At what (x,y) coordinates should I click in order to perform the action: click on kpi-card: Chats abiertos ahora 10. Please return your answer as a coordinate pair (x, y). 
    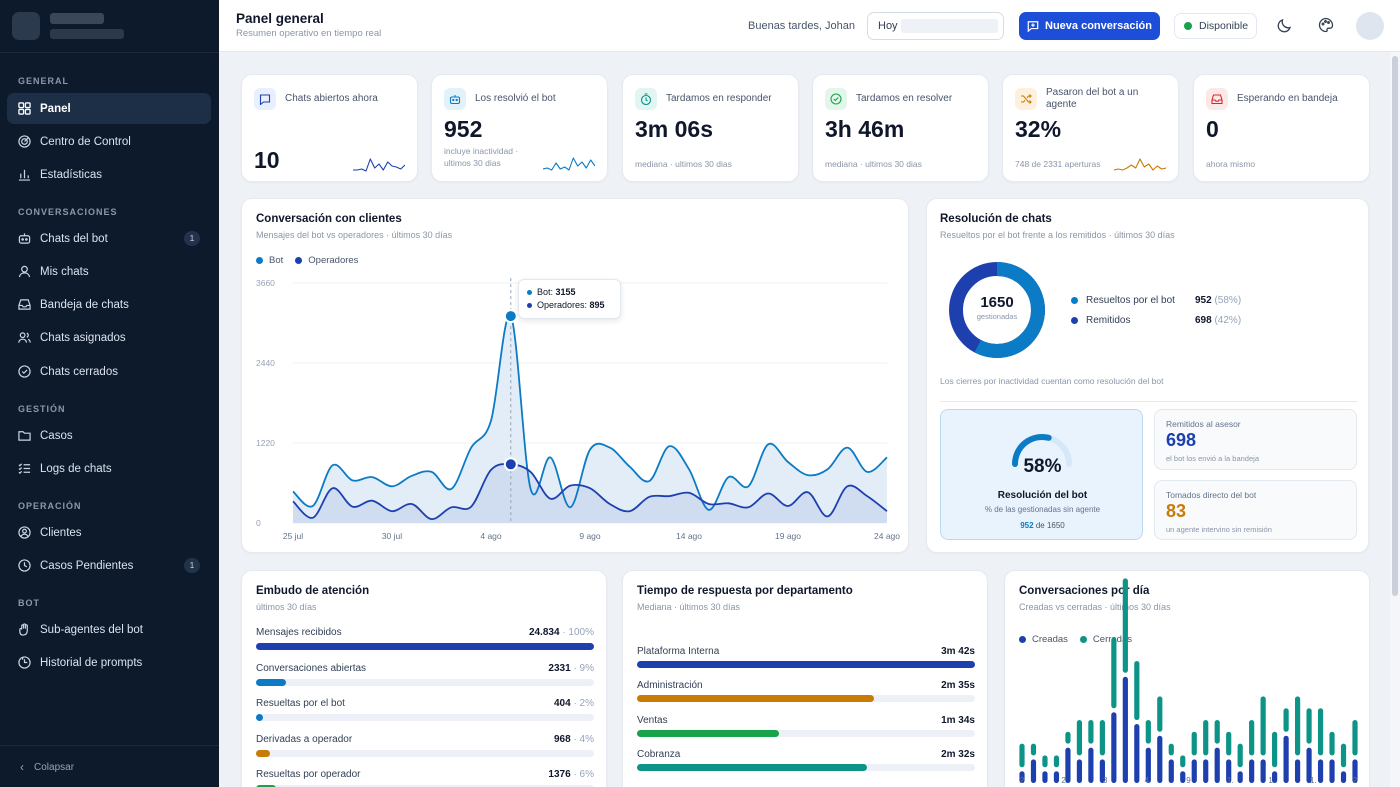
    Looking at the image, I should click on (329, 128).